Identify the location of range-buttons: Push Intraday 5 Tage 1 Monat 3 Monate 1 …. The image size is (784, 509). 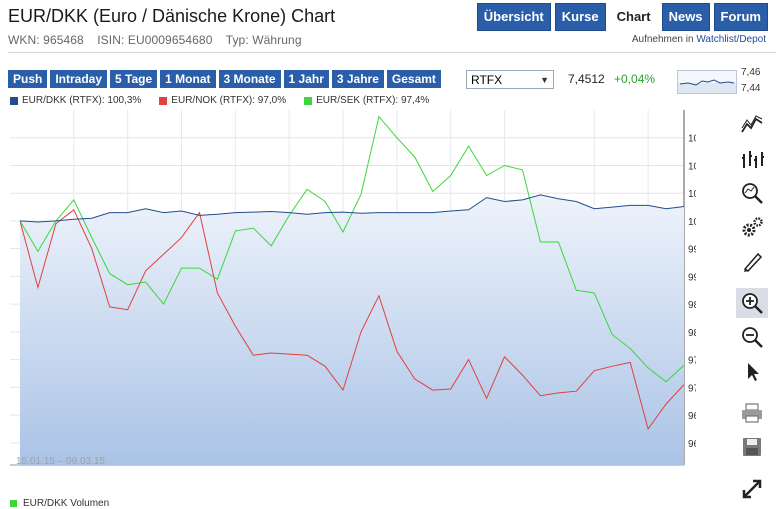
(224, 79).